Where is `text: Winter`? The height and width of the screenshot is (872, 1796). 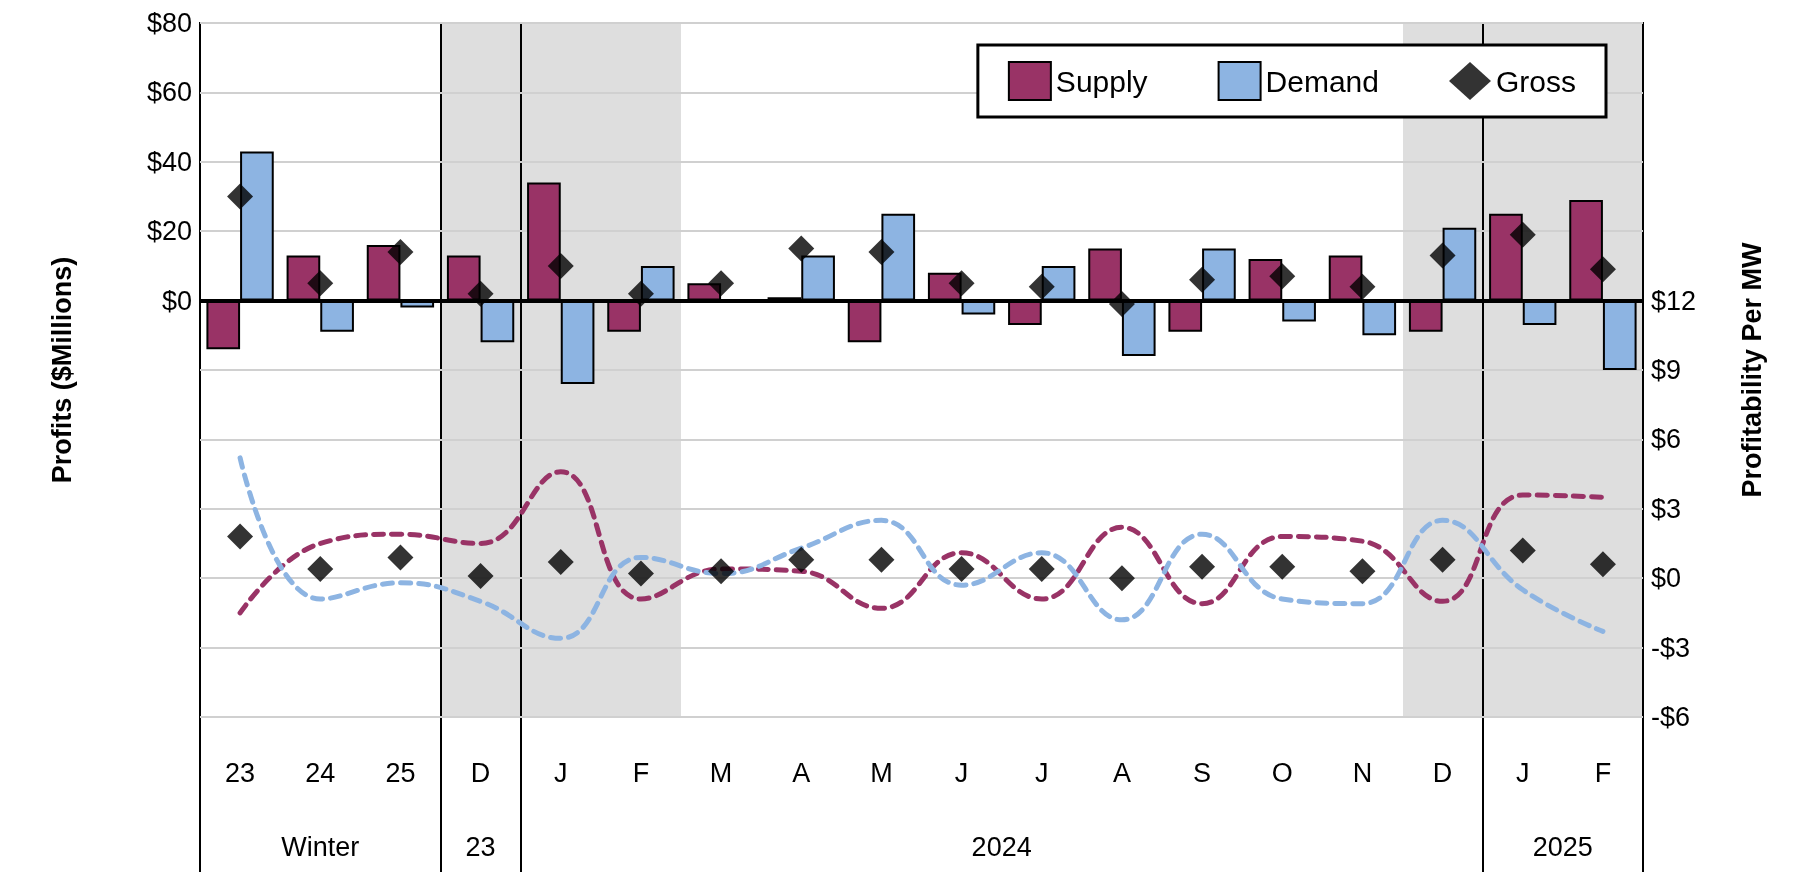 text: Winter is located at coordinates (320, 847).